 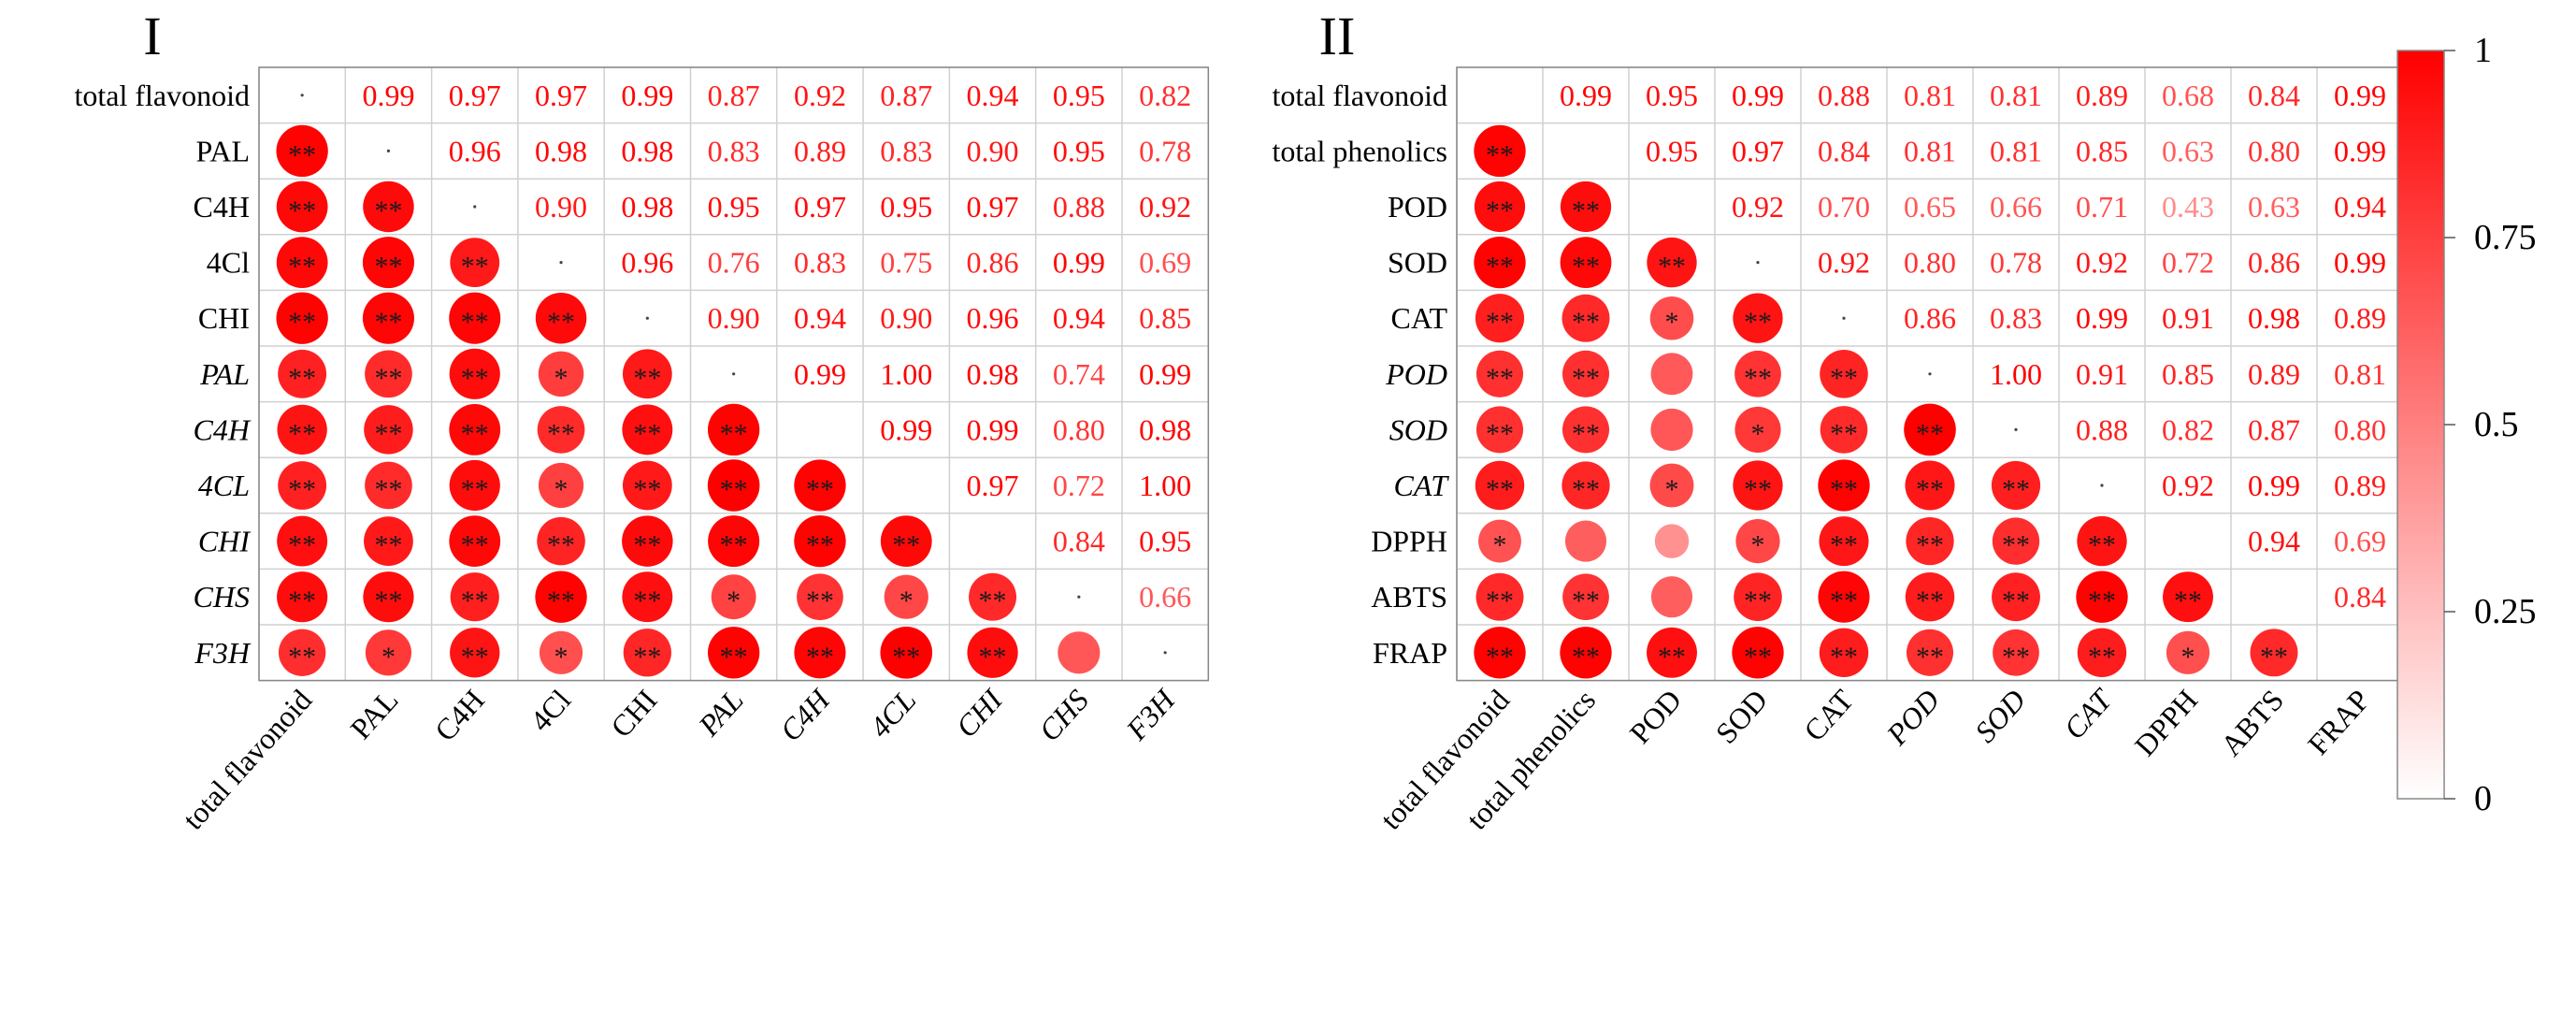 I want to click on correlation-value: 0.97, so click(x=1758, y=150).